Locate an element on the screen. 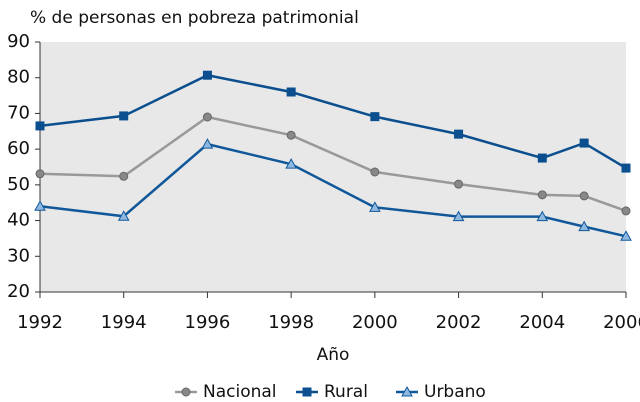 This screenshot has width=640, height=402. legend-label: Nacional is located at coordinates (240, 392).